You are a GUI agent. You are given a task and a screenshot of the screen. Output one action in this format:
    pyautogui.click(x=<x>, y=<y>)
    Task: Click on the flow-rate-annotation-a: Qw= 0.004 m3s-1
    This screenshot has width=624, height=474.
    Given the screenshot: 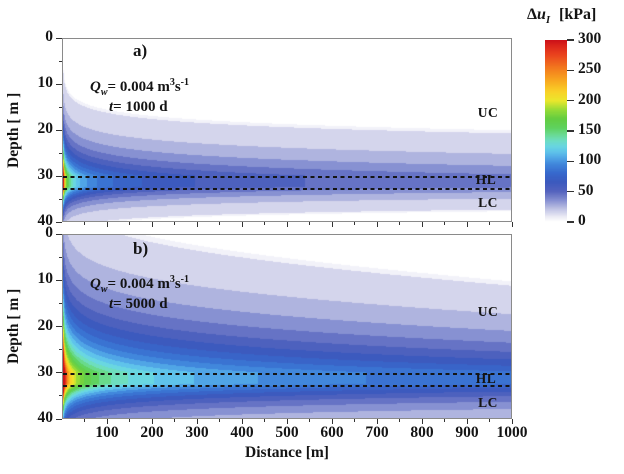 What is the action you would take?
    pyautogui.click(x=139, y=87)
    